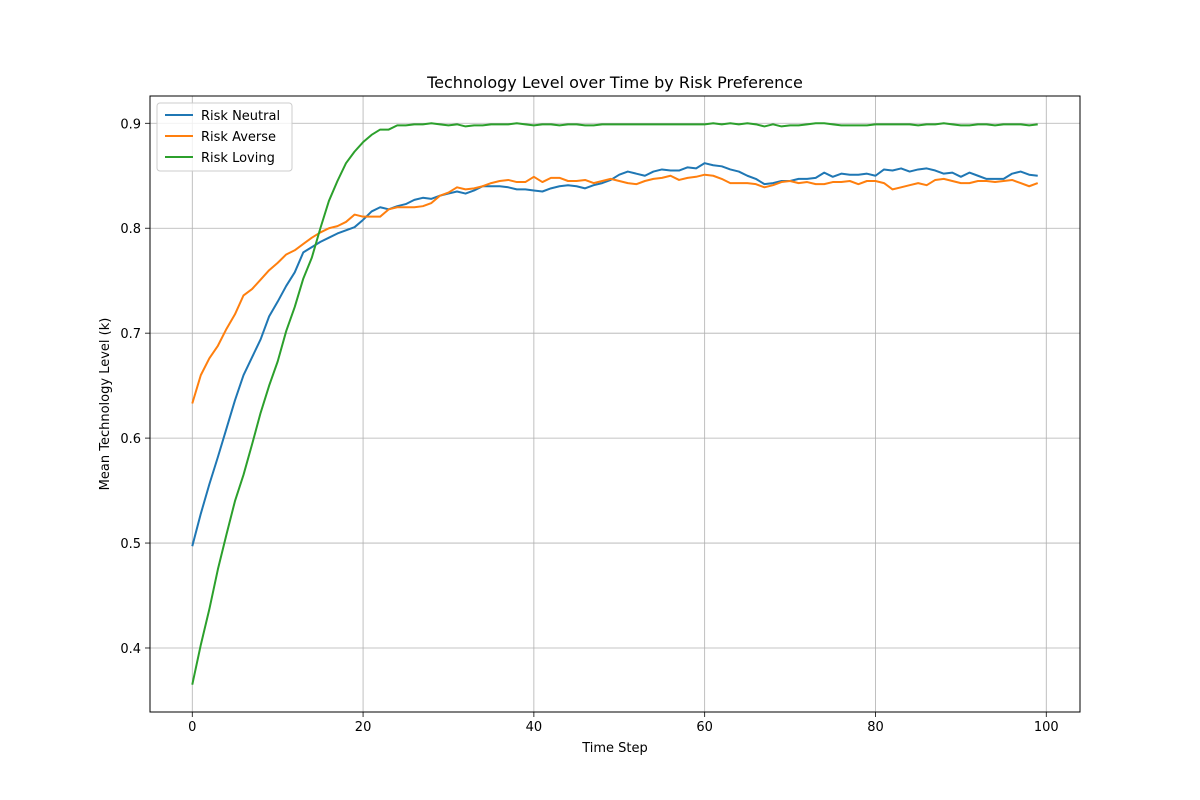 The image size is (1200, 800). What do you see at coordinates (534, 727) in the screenshot?
I see `x-tick-label: 40` at bounding box center [534, 727].